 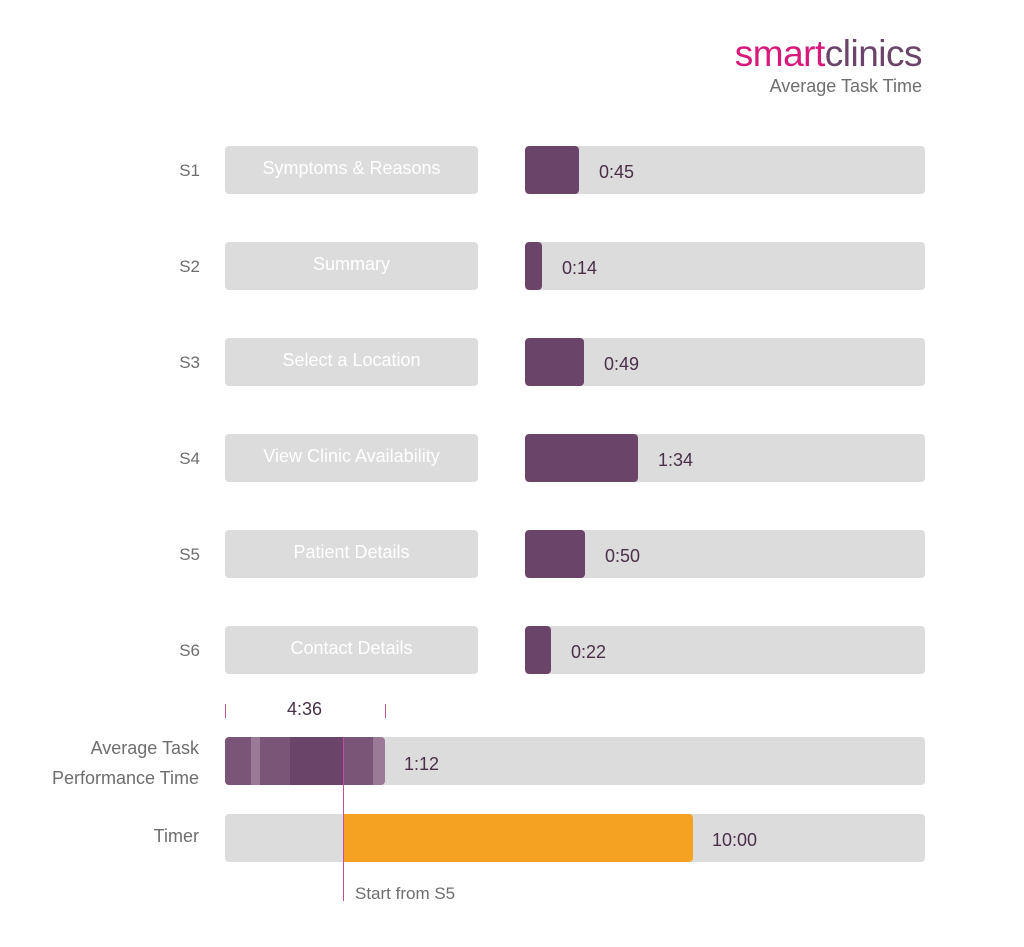 I want to click on bar-track-s1, so click(x=725, y=170).